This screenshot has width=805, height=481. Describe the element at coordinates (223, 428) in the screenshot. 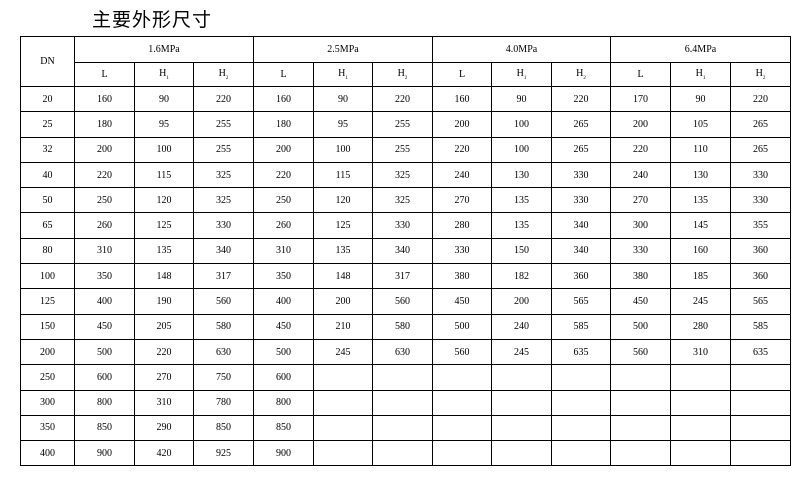

I see `value-cell: 850` at that location.